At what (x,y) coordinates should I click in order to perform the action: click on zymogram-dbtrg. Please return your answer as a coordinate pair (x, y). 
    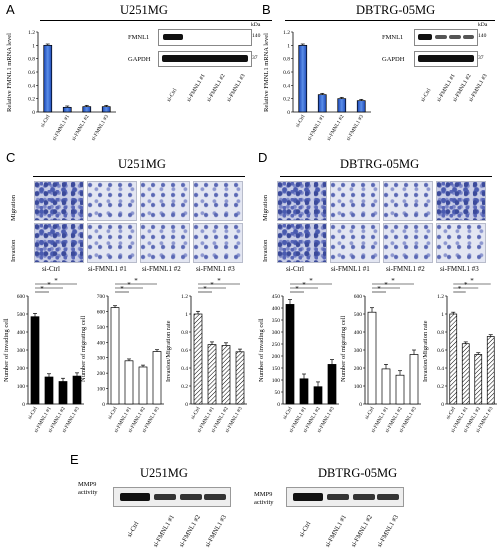
    Looking at the image, I should click on (345, 497).